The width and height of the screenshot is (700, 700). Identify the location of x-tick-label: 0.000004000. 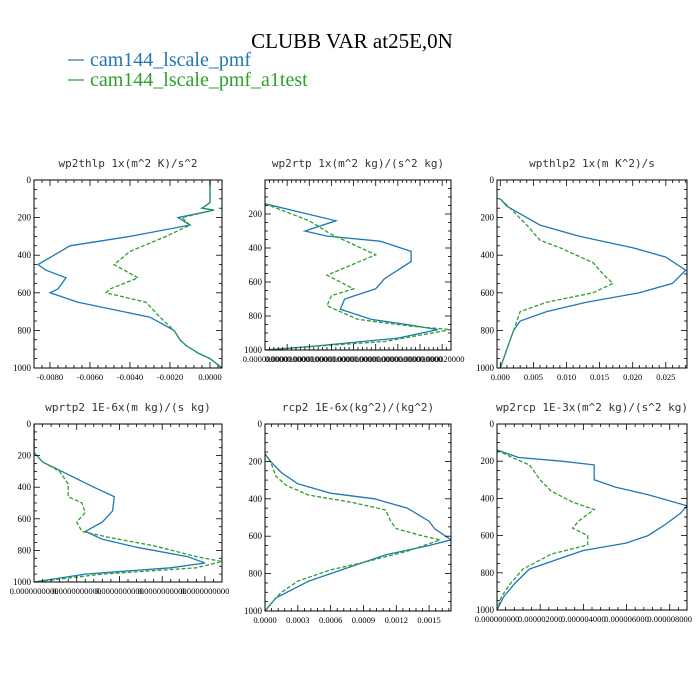
(583, 619).